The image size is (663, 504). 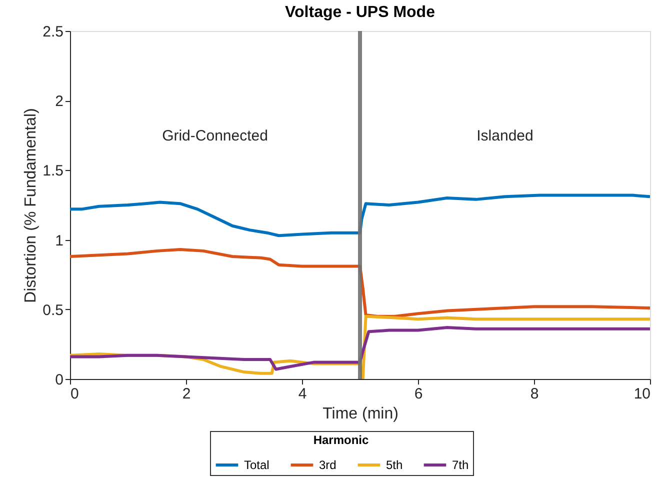 What do you see at coordinates (534, 394) in the screenshot?
I see `x-tick-label: 8` at bounding box center [534, 394].